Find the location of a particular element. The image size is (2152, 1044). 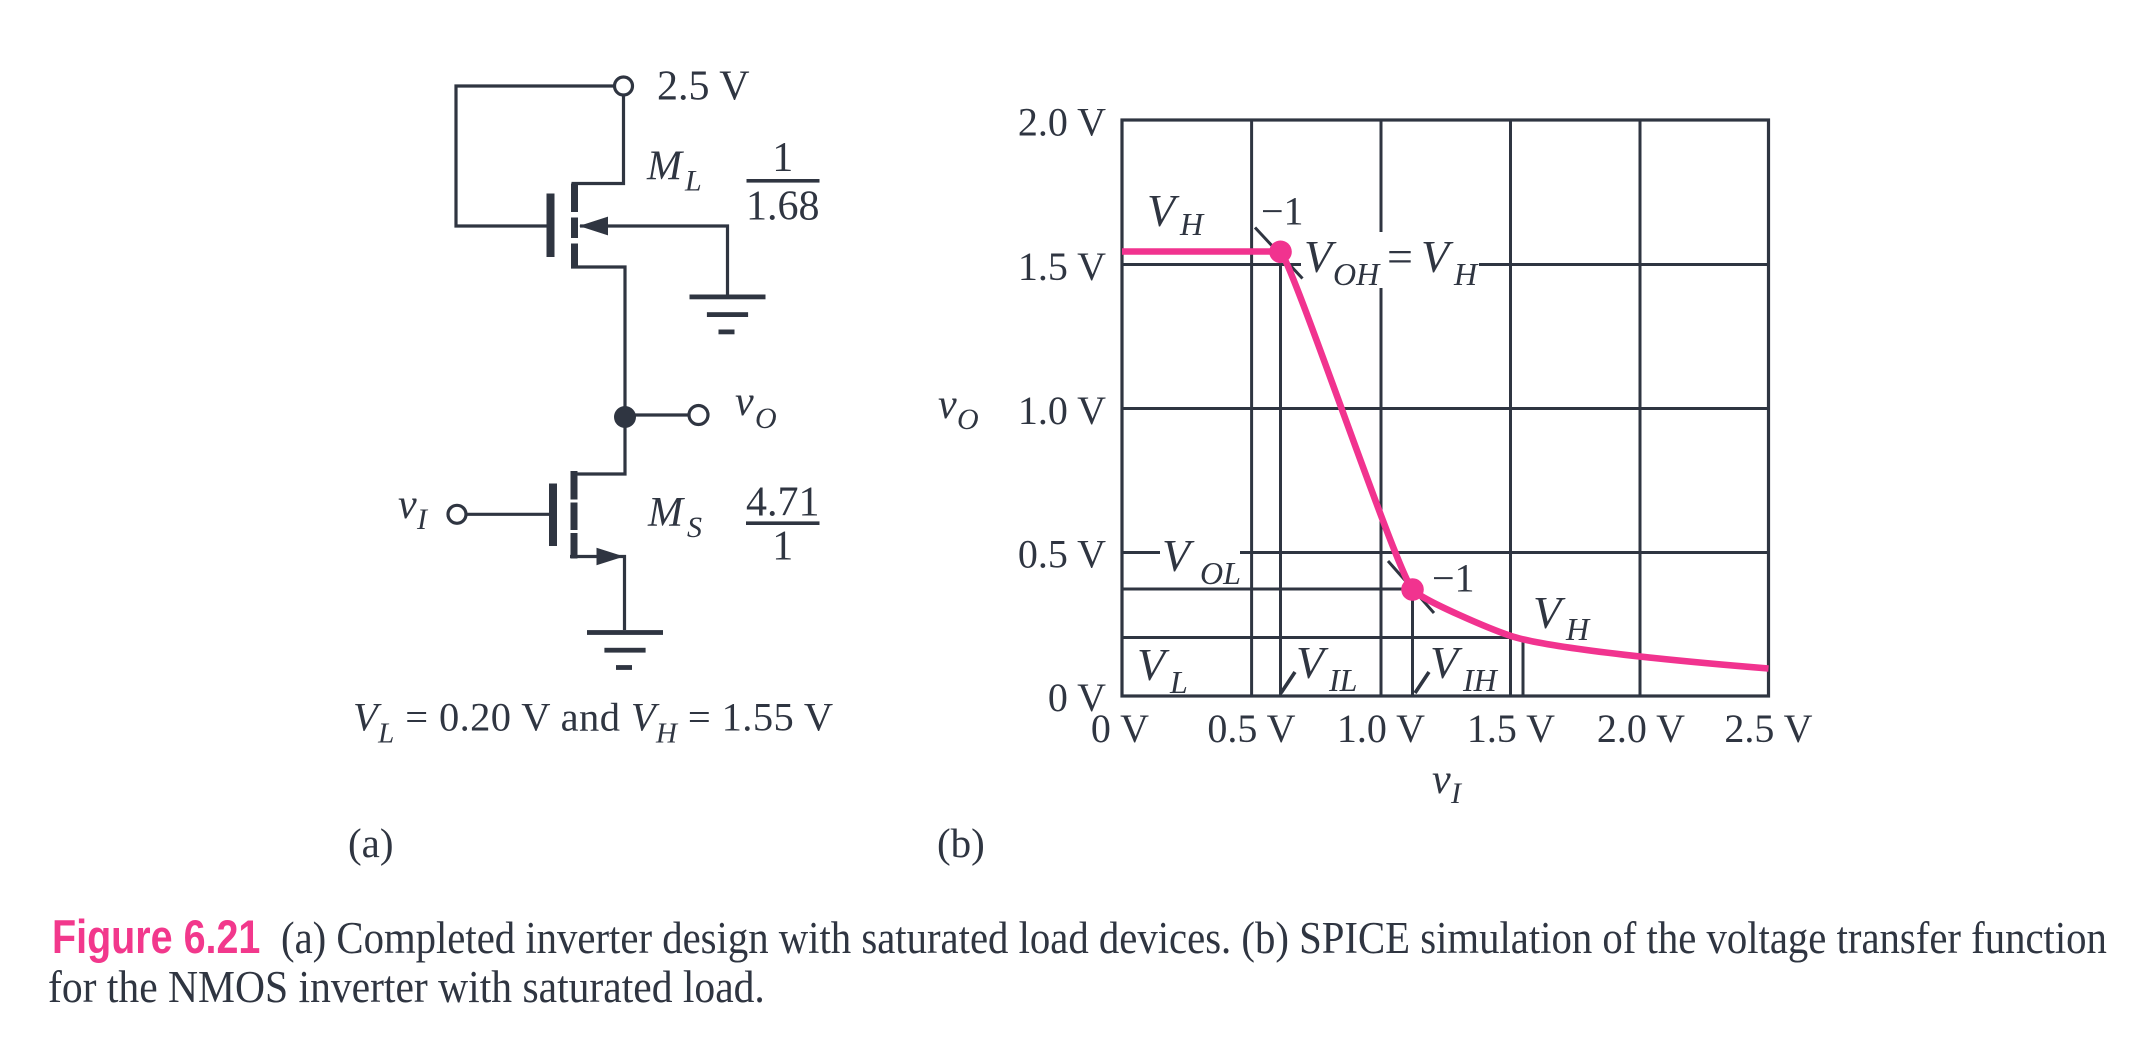

svg-text: OH is located at coordinates (1357, 274).